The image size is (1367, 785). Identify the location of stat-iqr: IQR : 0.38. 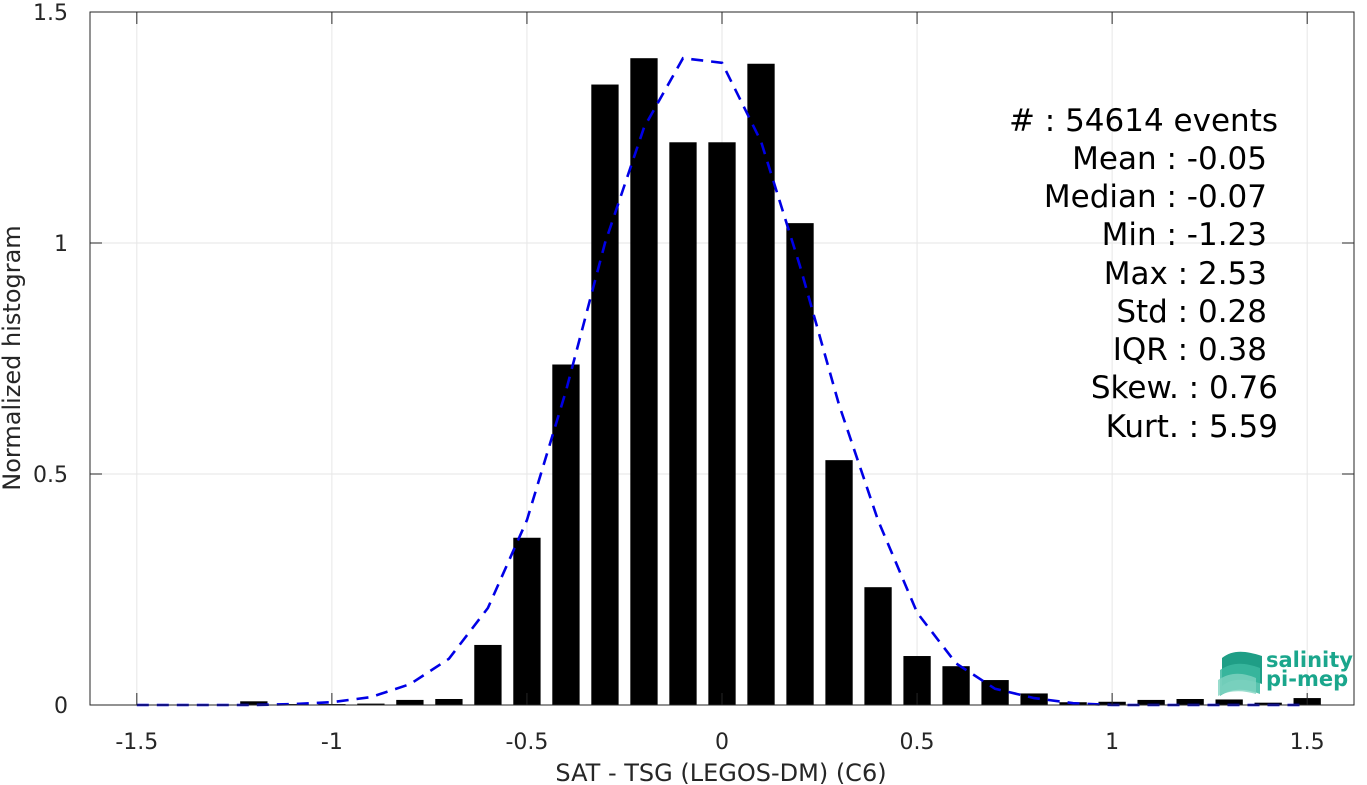
(1190, 350).